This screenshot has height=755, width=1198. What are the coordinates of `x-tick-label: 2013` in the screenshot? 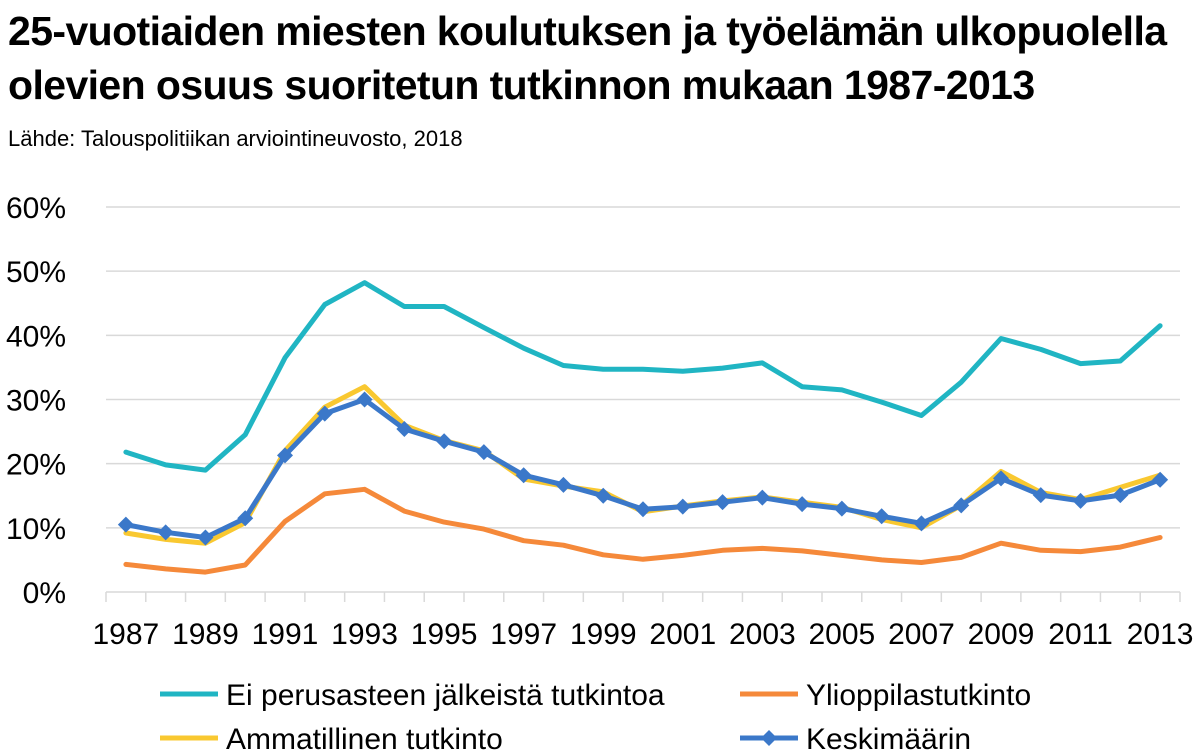 It's located at (1160, 634).